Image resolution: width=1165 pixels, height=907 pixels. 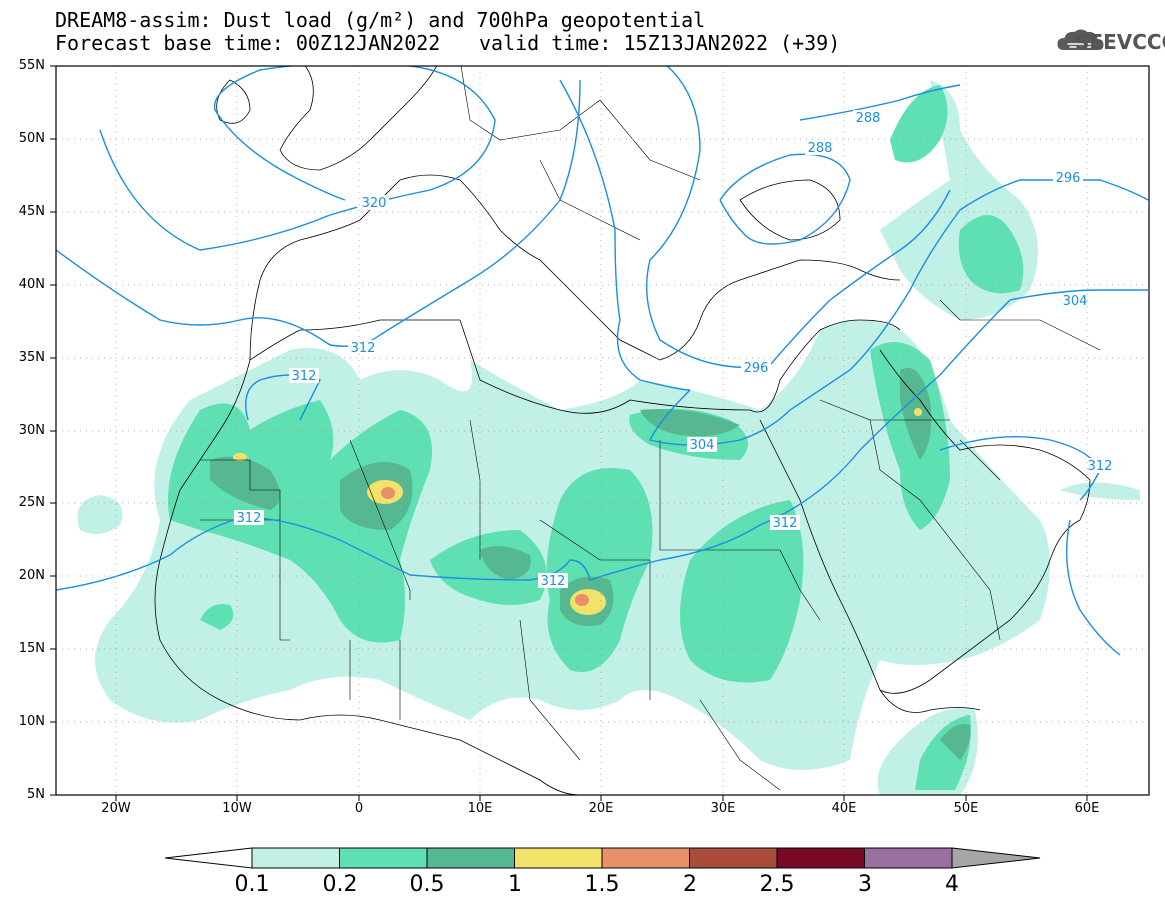 What do you see at coordinates (208, 858) in the screenshot?
I see `colorbar-arrow-low` at bounding box center [208, 858].